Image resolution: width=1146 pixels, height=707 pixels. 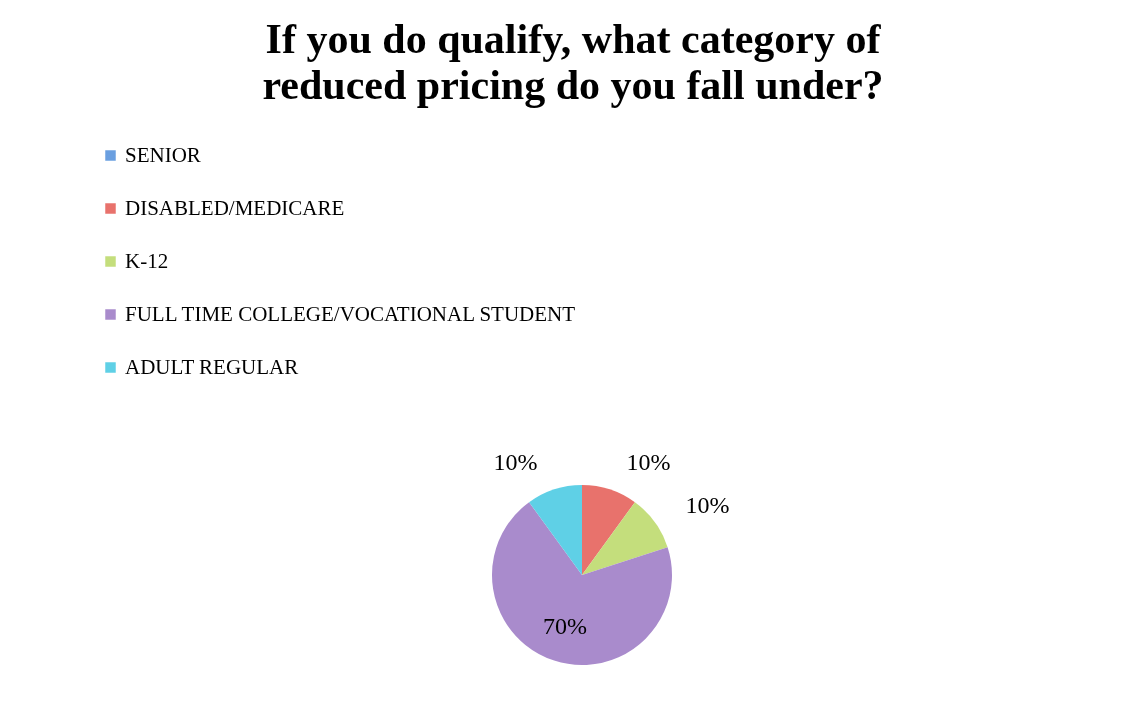 I want to click on legend-label: K-12, so click(x=147, y=260).